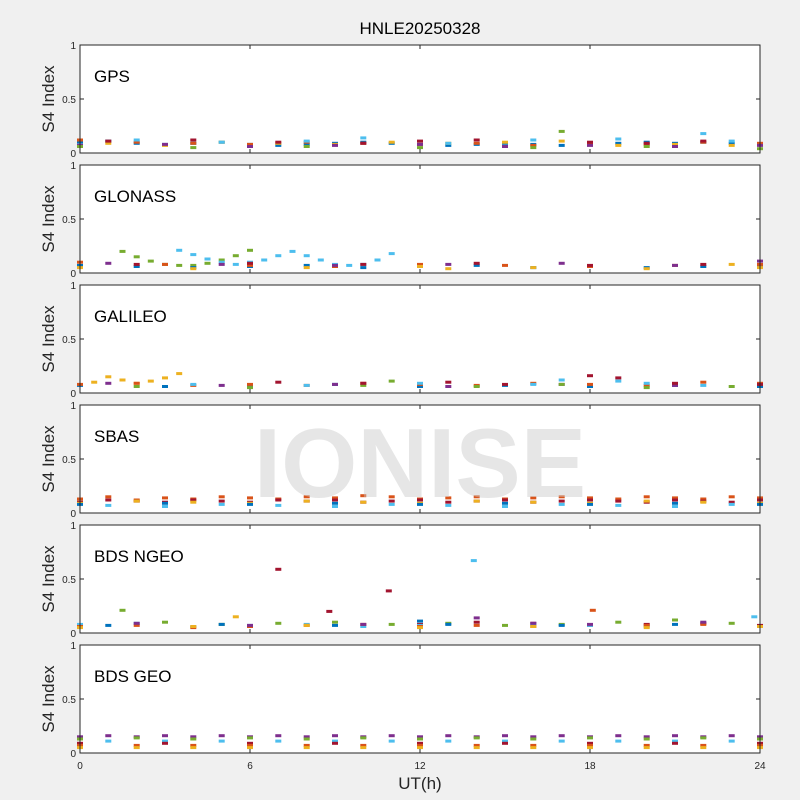  I want to click on panel: 0 0.5 1 GPS S4 Index, so click(401, 100).